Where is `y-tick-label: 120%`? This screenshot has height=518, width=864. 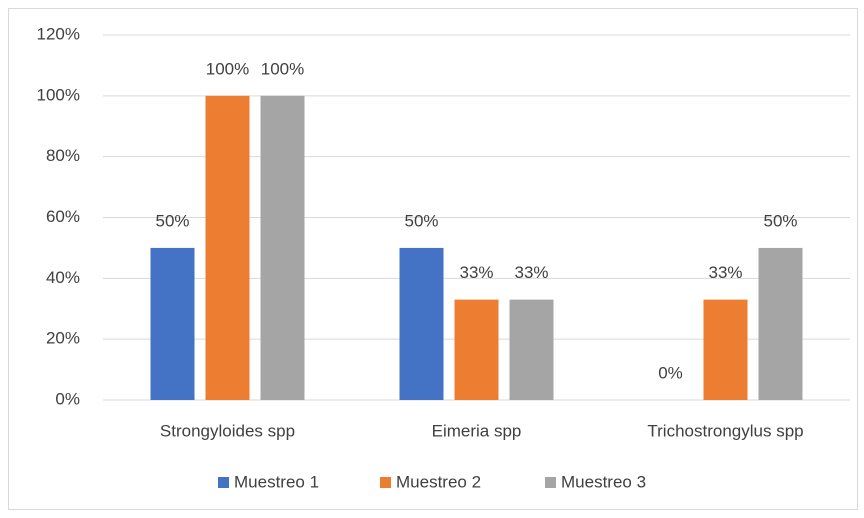
y-tick-label: 120% is located at coordinates (58, 33).